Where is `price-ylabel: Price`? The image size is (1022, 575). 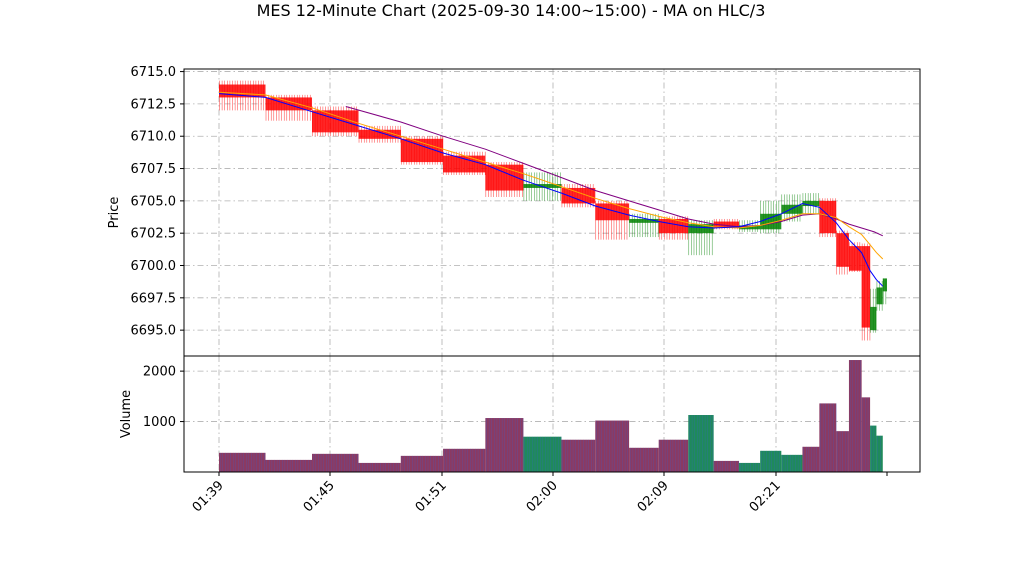
price-ylabel: Price is located at coordinates (114, 213).